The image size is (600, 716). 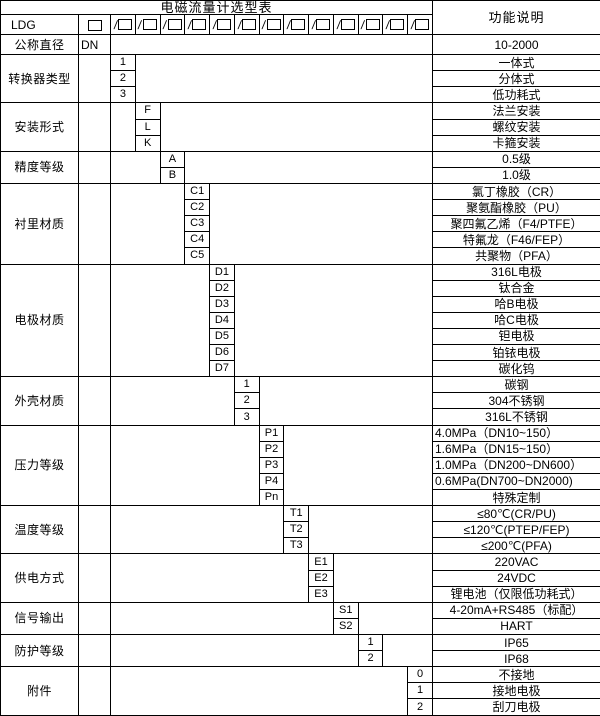 I want to click on option-code: C4, so click(x=197, y=240).